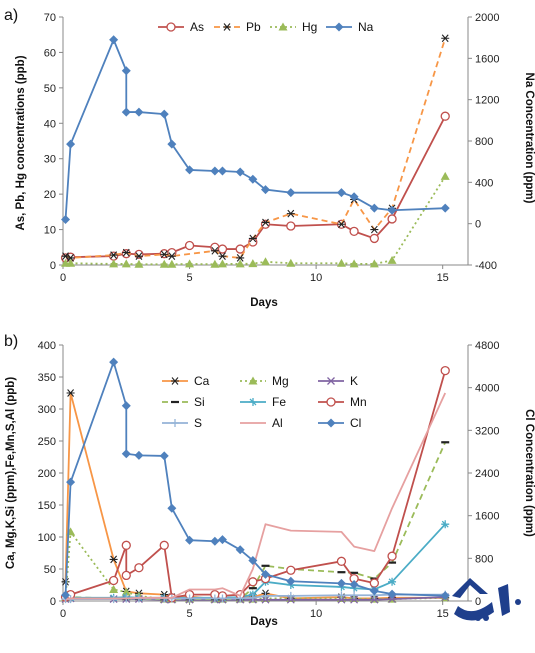 The width and height of the screenshot is (535, 653). I want to click on watermark-logo, so click(486, 599).